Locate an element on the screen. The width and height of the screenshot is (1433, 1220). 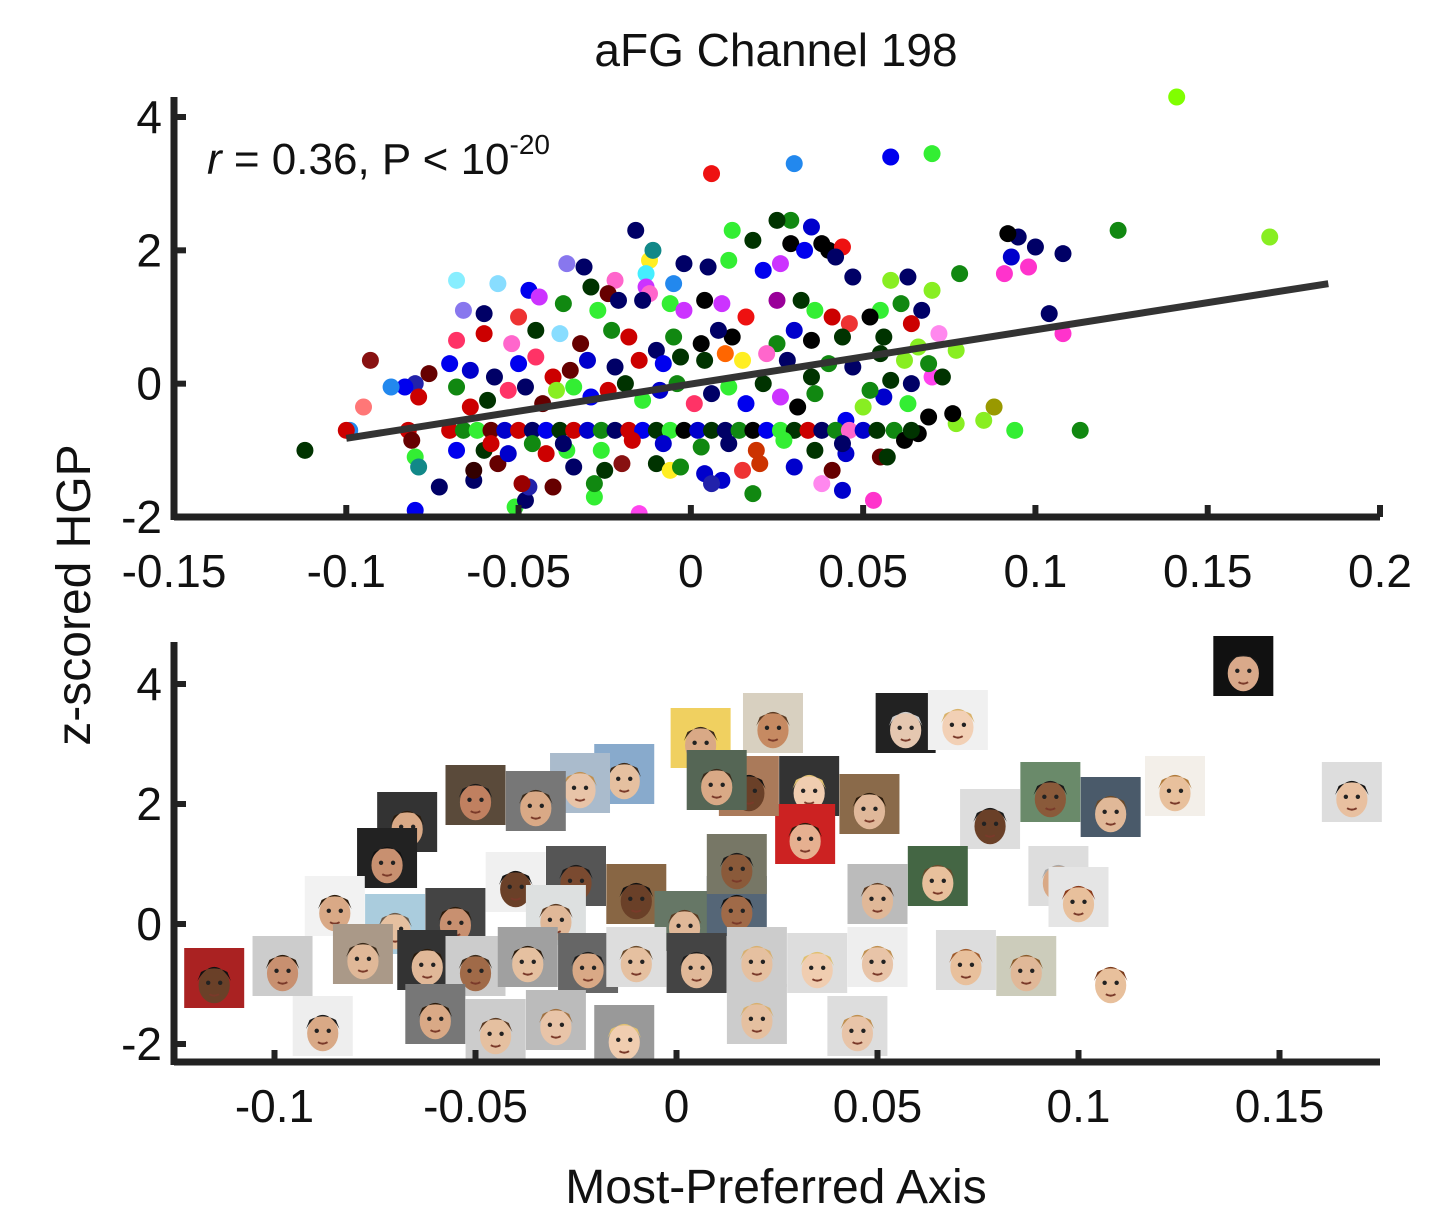
top-y-tick-label: 4 is located at coordinates (149, 117).